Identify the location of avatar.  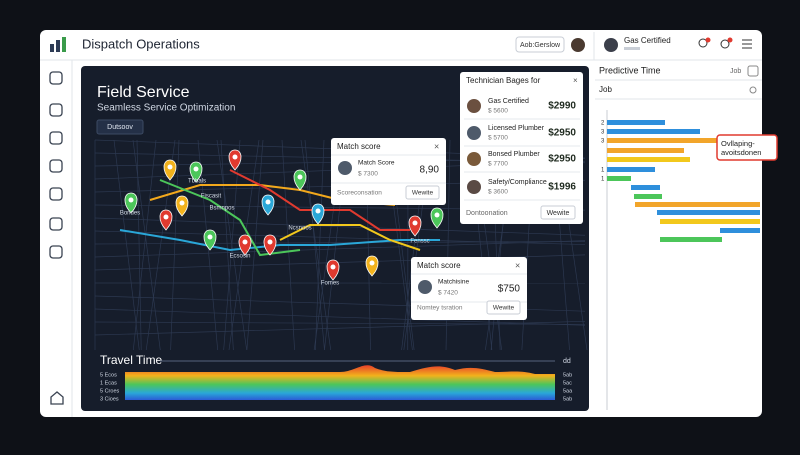
(578, 45).